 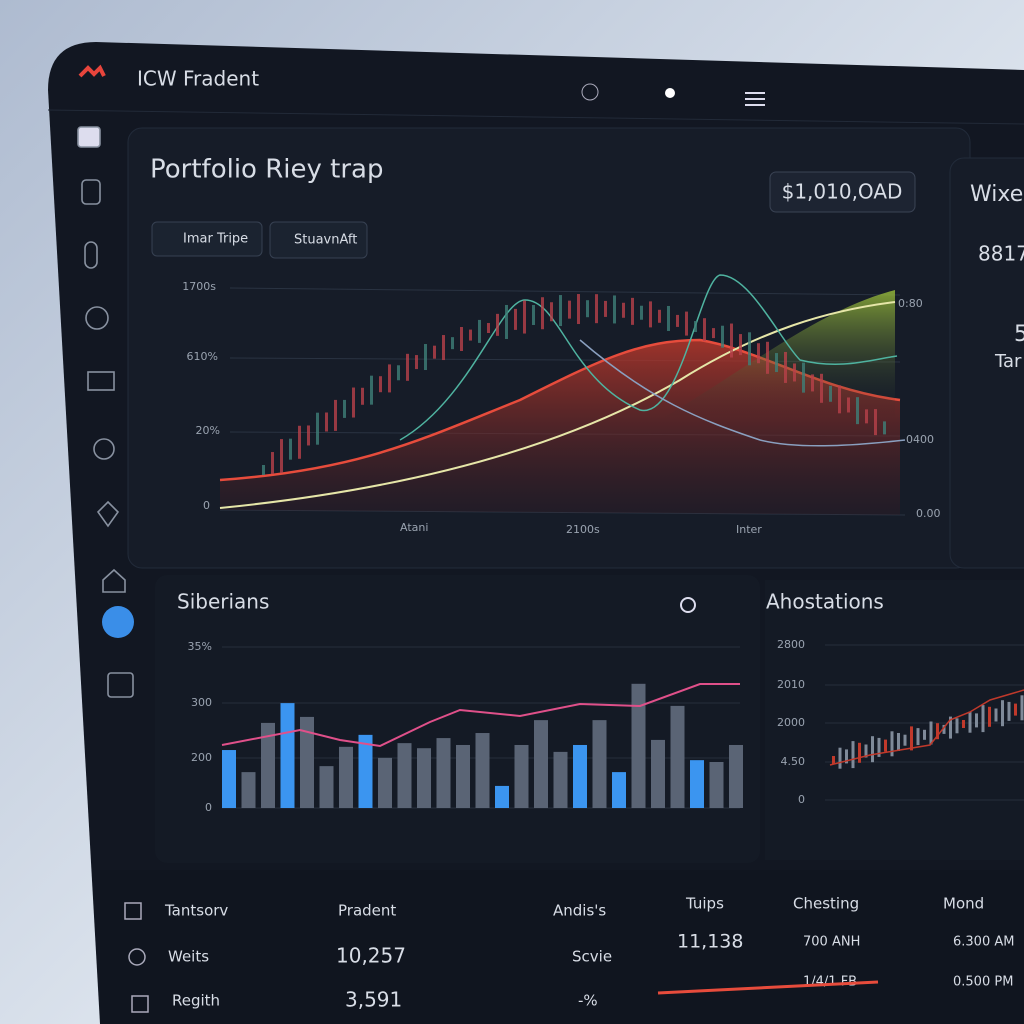 What do you see at coordinates (749, 529) in the screenshot?
I see `x-label: Inter` at bounding box center [749, 529].